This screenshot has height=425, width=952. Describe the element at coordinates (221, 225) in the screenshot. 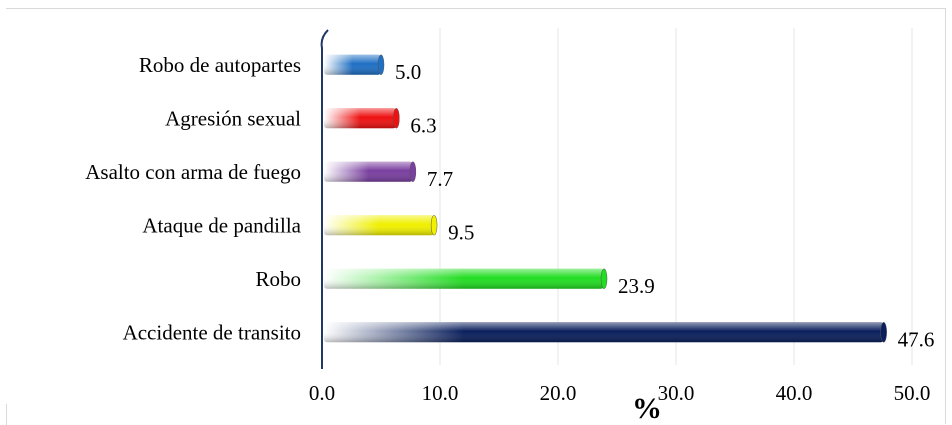

I see `category-label: Ataque de pandilla` at that location.